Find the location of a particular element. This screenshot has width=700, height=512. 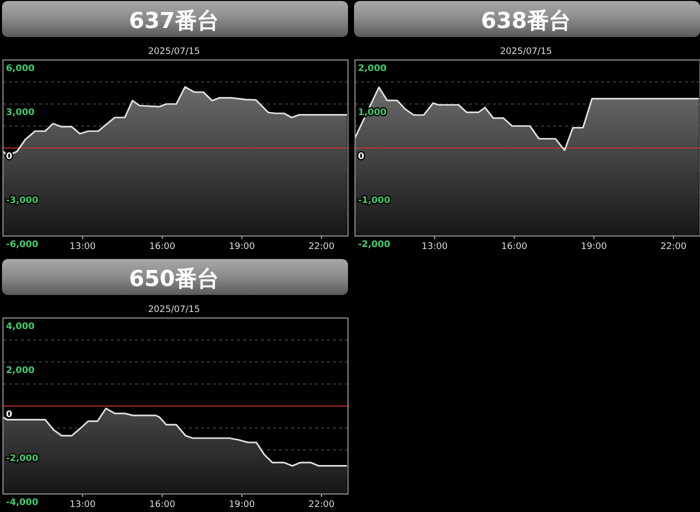

y-tick-label: 4,000 is located at coordinates (20, 327).